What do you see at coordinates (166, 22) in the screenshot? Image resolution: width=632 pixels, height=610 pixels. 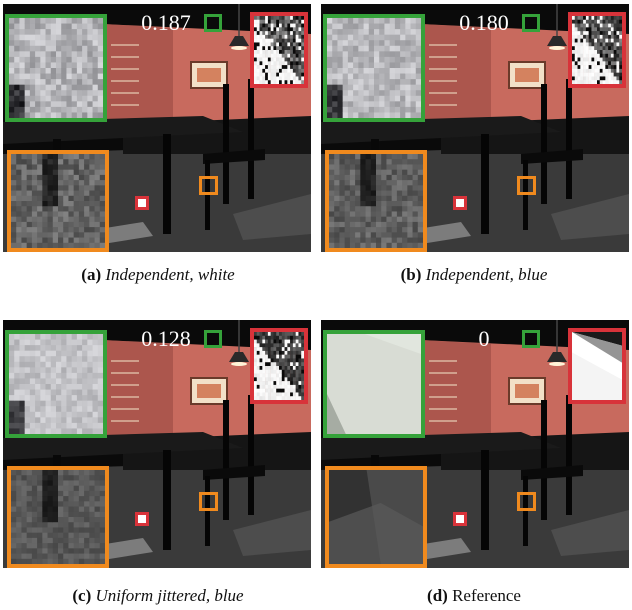 I see `error-metric: 0.187` at bounding box center [166, 22].